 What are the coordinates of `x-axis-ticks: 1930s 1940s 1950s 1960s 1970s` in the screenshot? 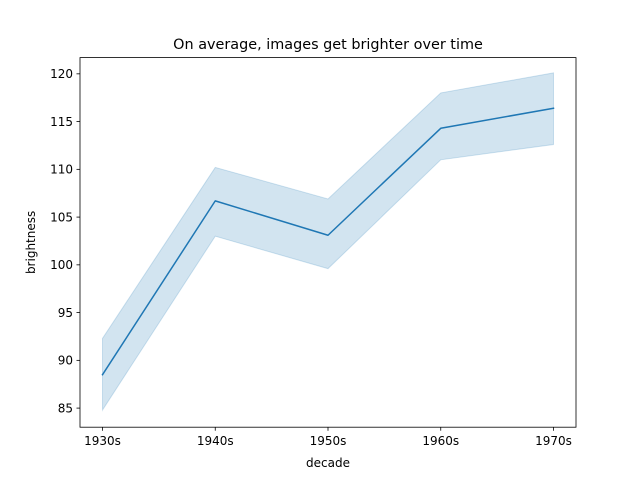 It's located at (328, 437).